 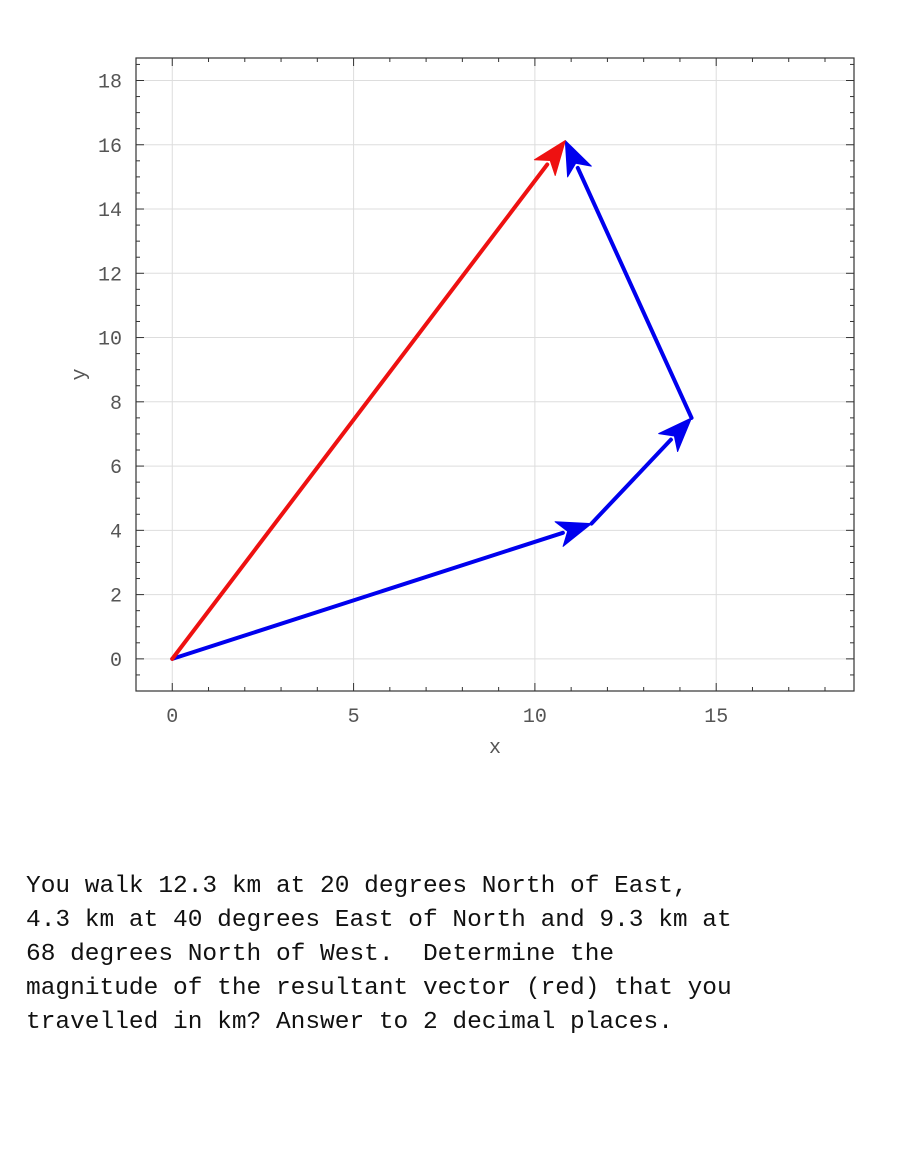 I want to click on y-tick-label: 18, so click(x=110, y=82).